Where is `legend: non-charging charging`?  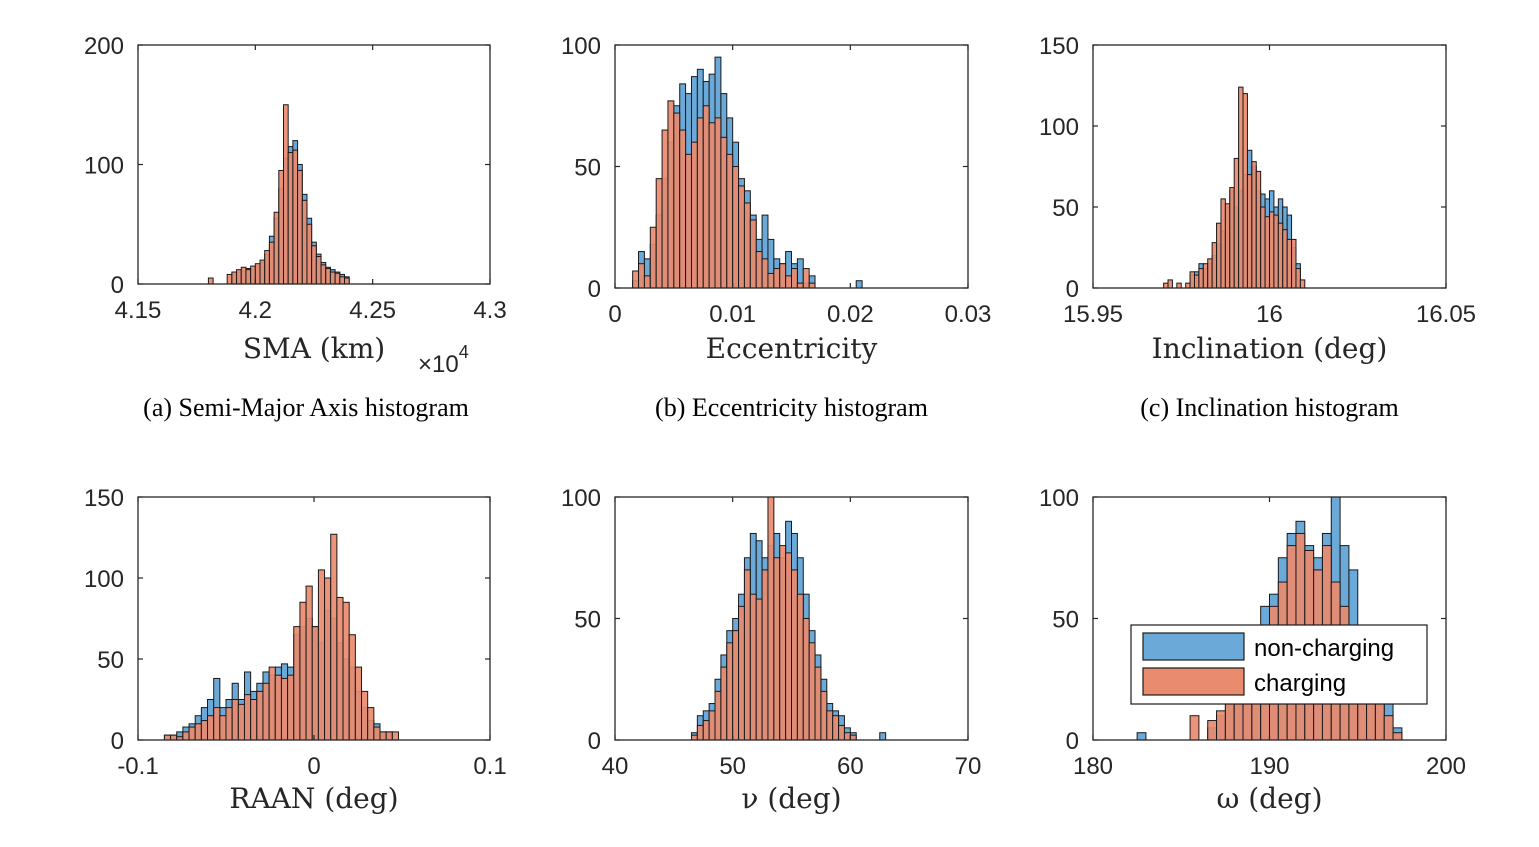
legend: non-charging charging is located at coordinates (1279, 664).